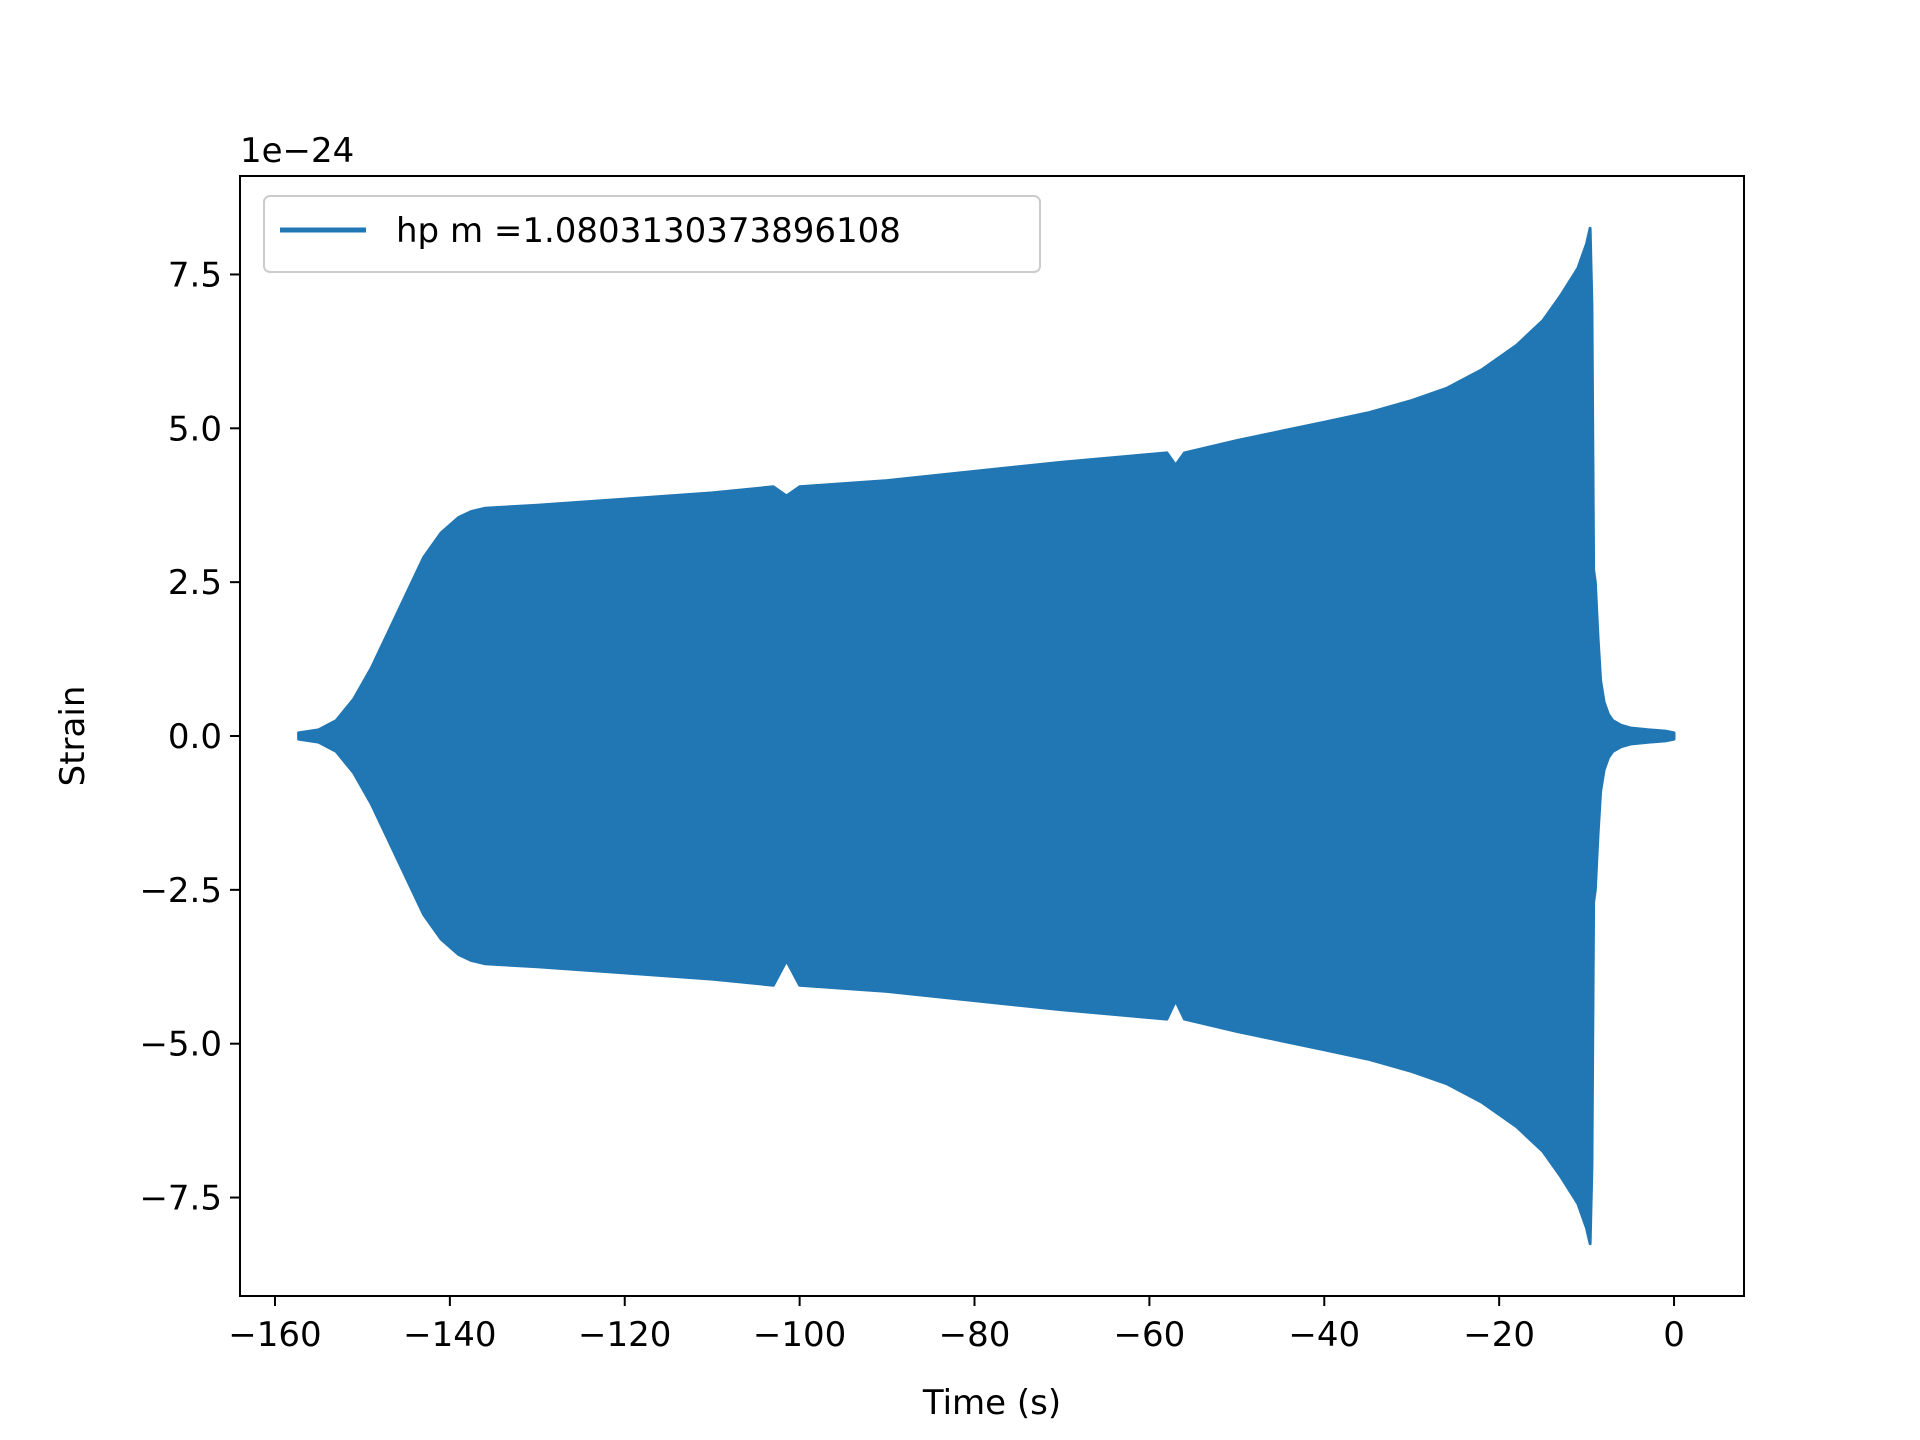 Image resolution: width=1920 pixels, height=1440 pixels. I want to click on y-tick-label: 7.5, so click(195, 275).